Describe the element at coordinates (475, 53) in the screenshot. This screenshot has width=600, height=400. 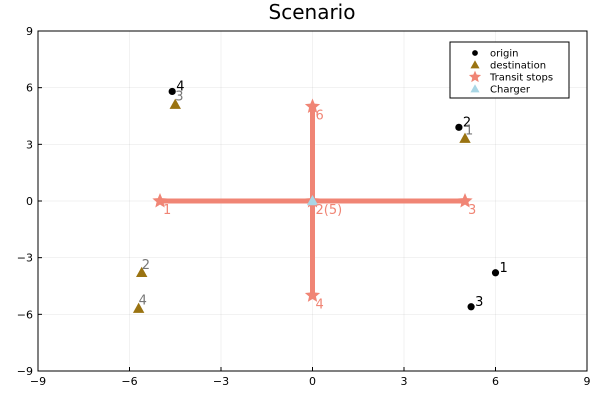
I see `legend-marker-origin` at that location.